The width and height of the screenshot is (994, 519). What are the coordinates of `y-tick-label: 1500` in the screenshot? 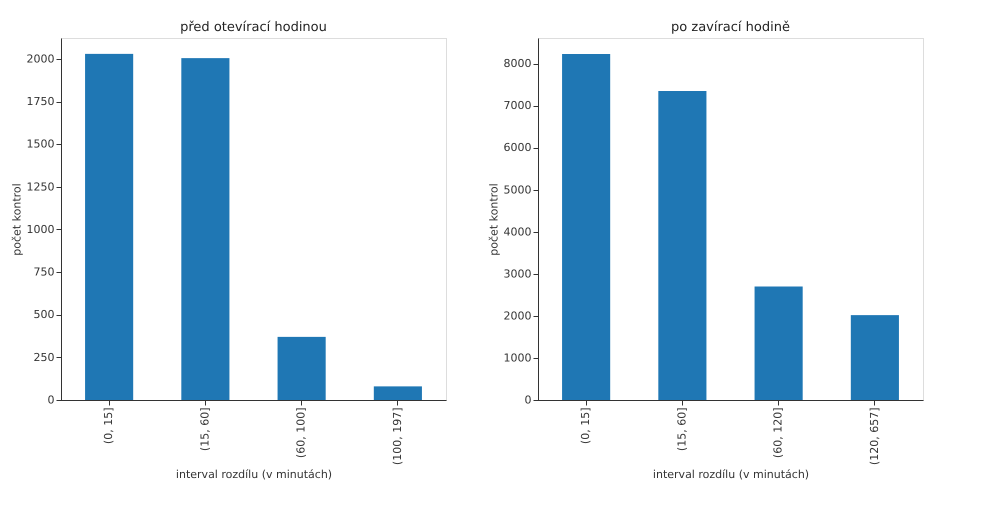 It's located at (40, 144).